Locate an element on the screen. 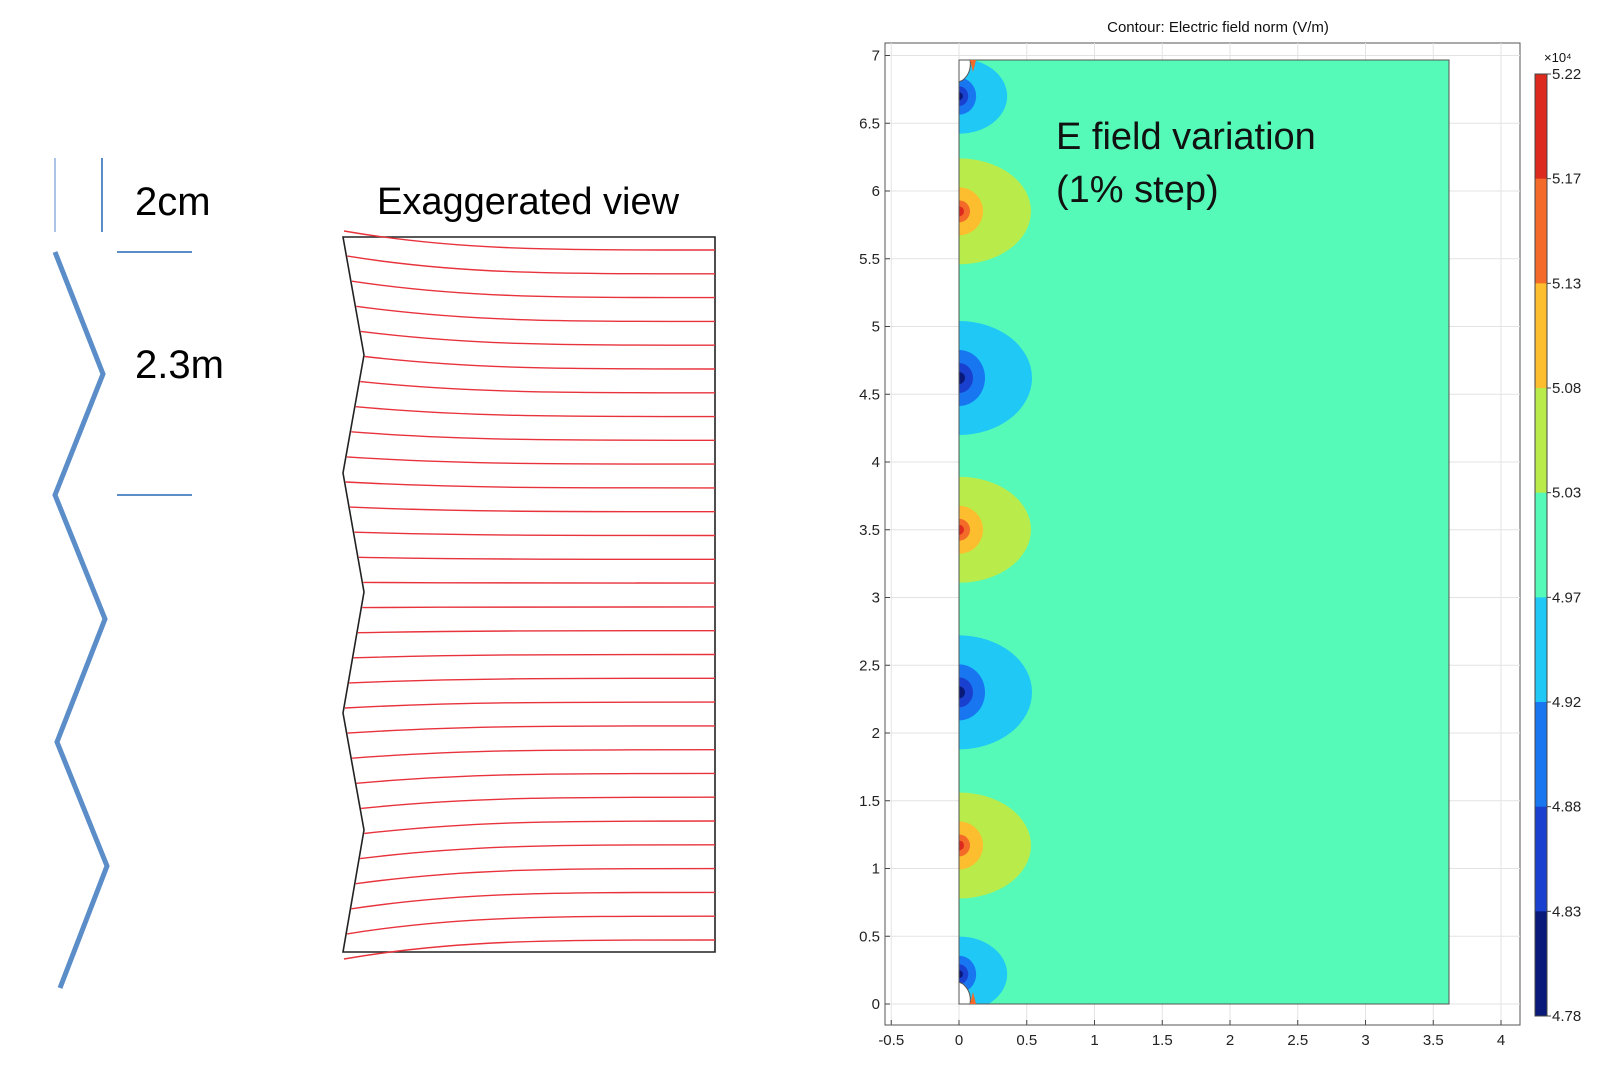  label-2-3m: 2.3m is located at coordinates (179, 365).